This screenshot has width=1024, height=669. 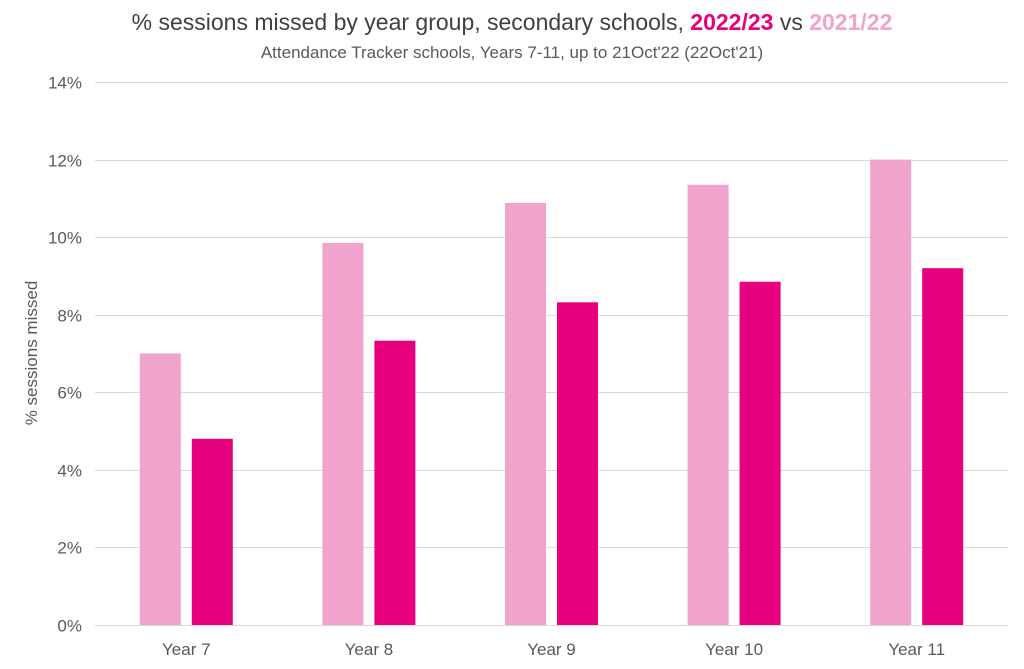 What do you see at coordinates (791, 22) in the screenshot?
I see `title-part-2: vs` at bounding box center [791, 22].